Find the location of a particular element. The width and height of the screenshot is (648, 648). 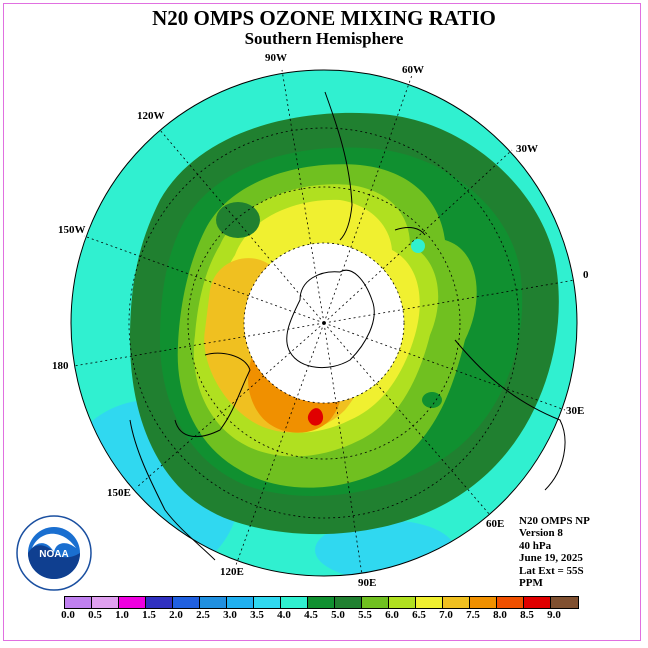

meridian-60w is located at coordinates (368, 199).